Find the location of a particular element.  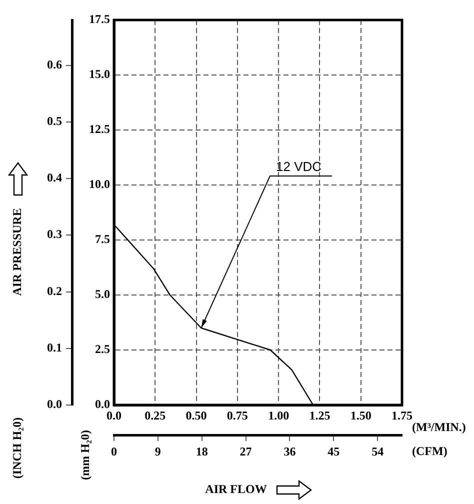

x2-tick-label: 9 is located at coordinates (157, 451).